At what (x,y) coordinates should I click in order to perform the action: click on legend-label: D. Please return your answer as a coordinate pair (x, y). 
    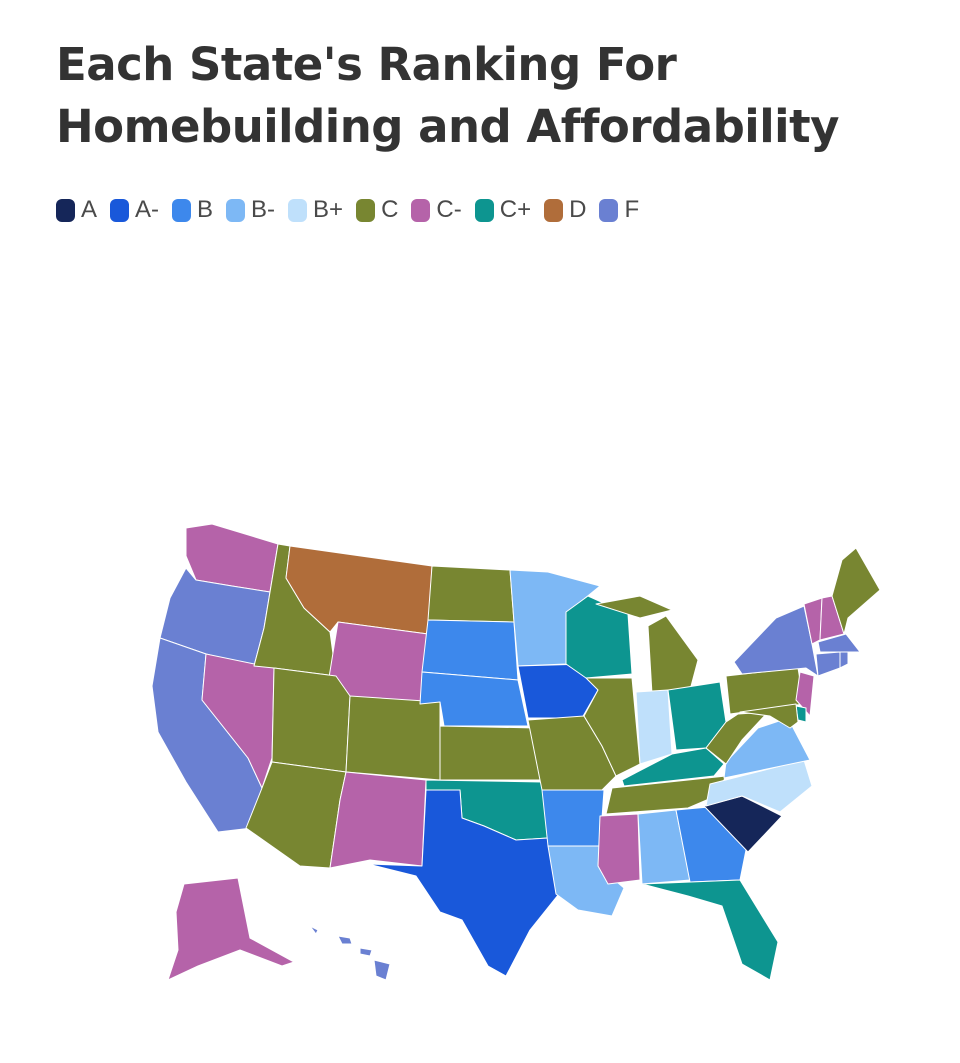
    Looking at the image, I should click on (578, 209).